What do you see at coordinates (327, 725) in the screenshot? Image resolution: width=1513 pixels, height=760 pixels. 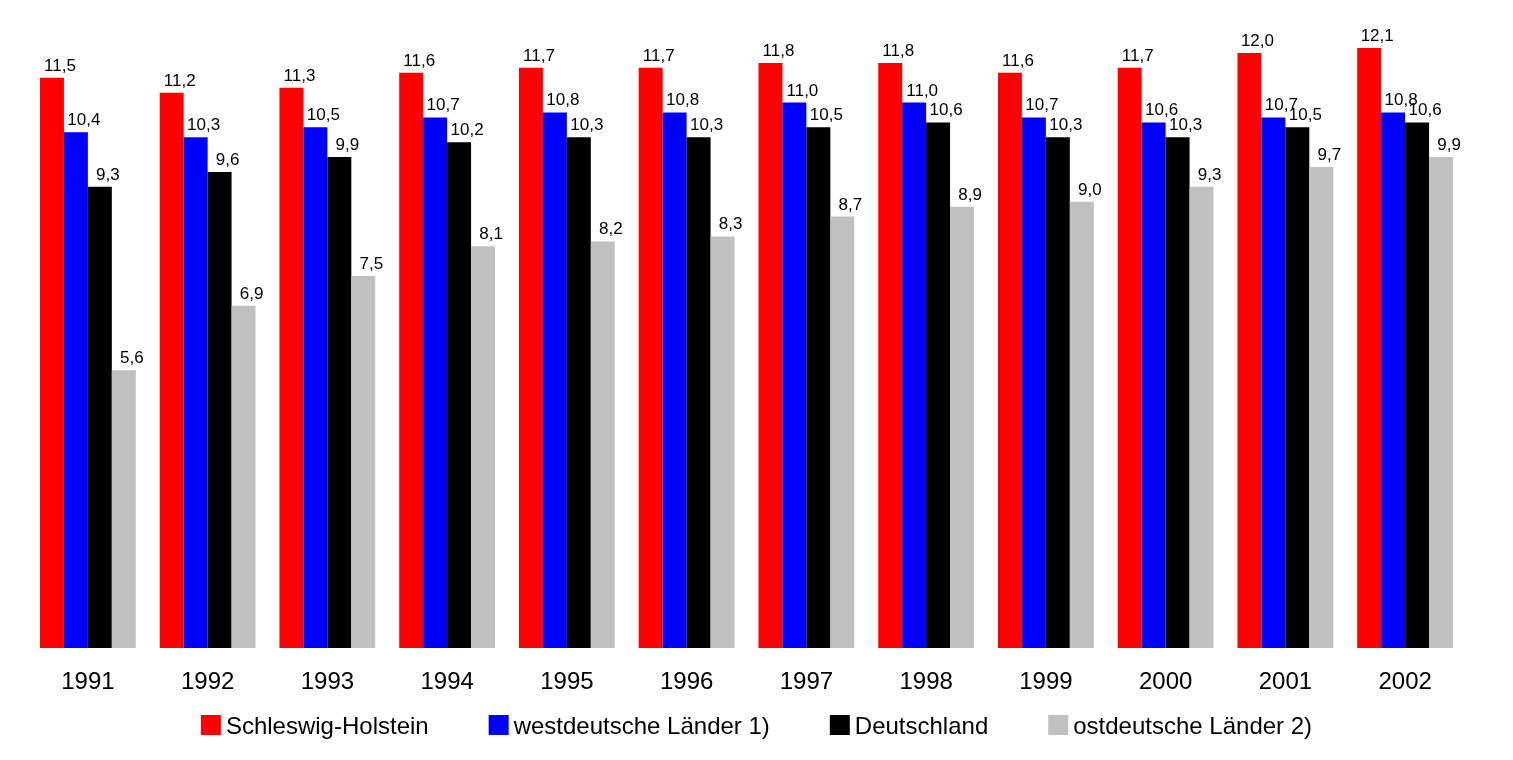 I see `legend-label: Schleswig-Holstein` at bounding box center [327, 725].